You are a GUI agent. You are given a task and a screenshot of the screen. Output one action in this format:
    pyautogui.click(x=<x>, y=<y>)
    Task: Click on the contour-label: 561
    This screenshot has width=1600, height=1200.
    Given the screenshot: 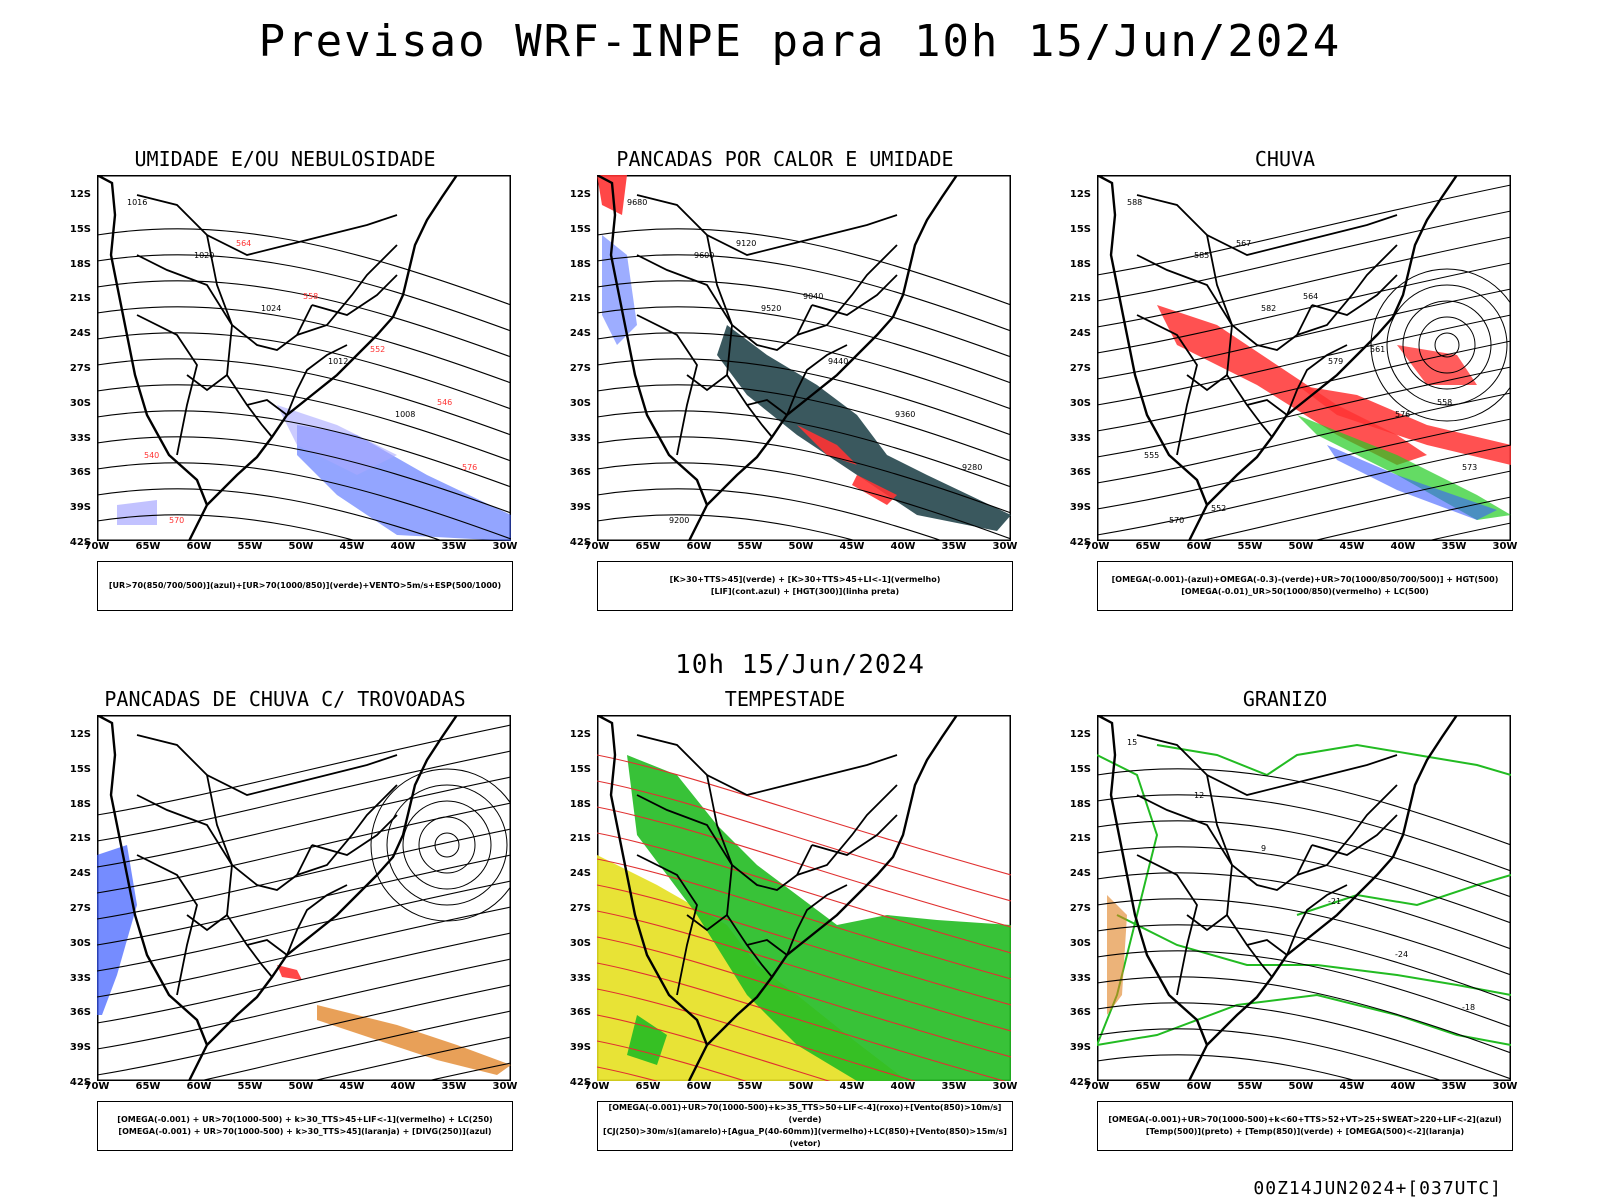 What is the action you would take?
    pyautogui.click(x=1377, y=349)
    